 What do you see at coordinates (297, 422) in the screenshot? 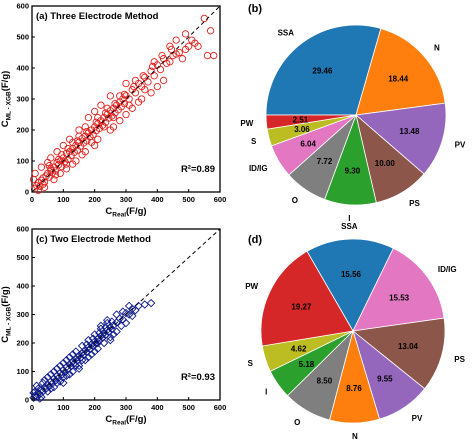
I see `pie-category-label: O` at bounding box center [297, 422].